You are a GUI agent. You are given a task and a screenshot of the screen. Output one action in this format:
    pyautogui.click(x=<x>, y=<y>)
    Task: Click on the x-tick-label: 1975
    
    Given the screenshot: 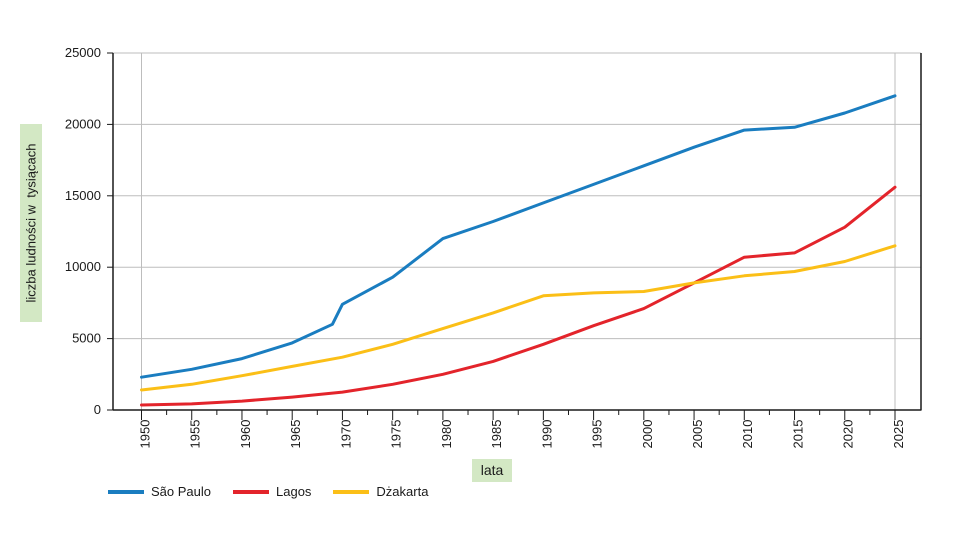 What is the action you would take?
    pyautogui.click(x=396, y=434)
    